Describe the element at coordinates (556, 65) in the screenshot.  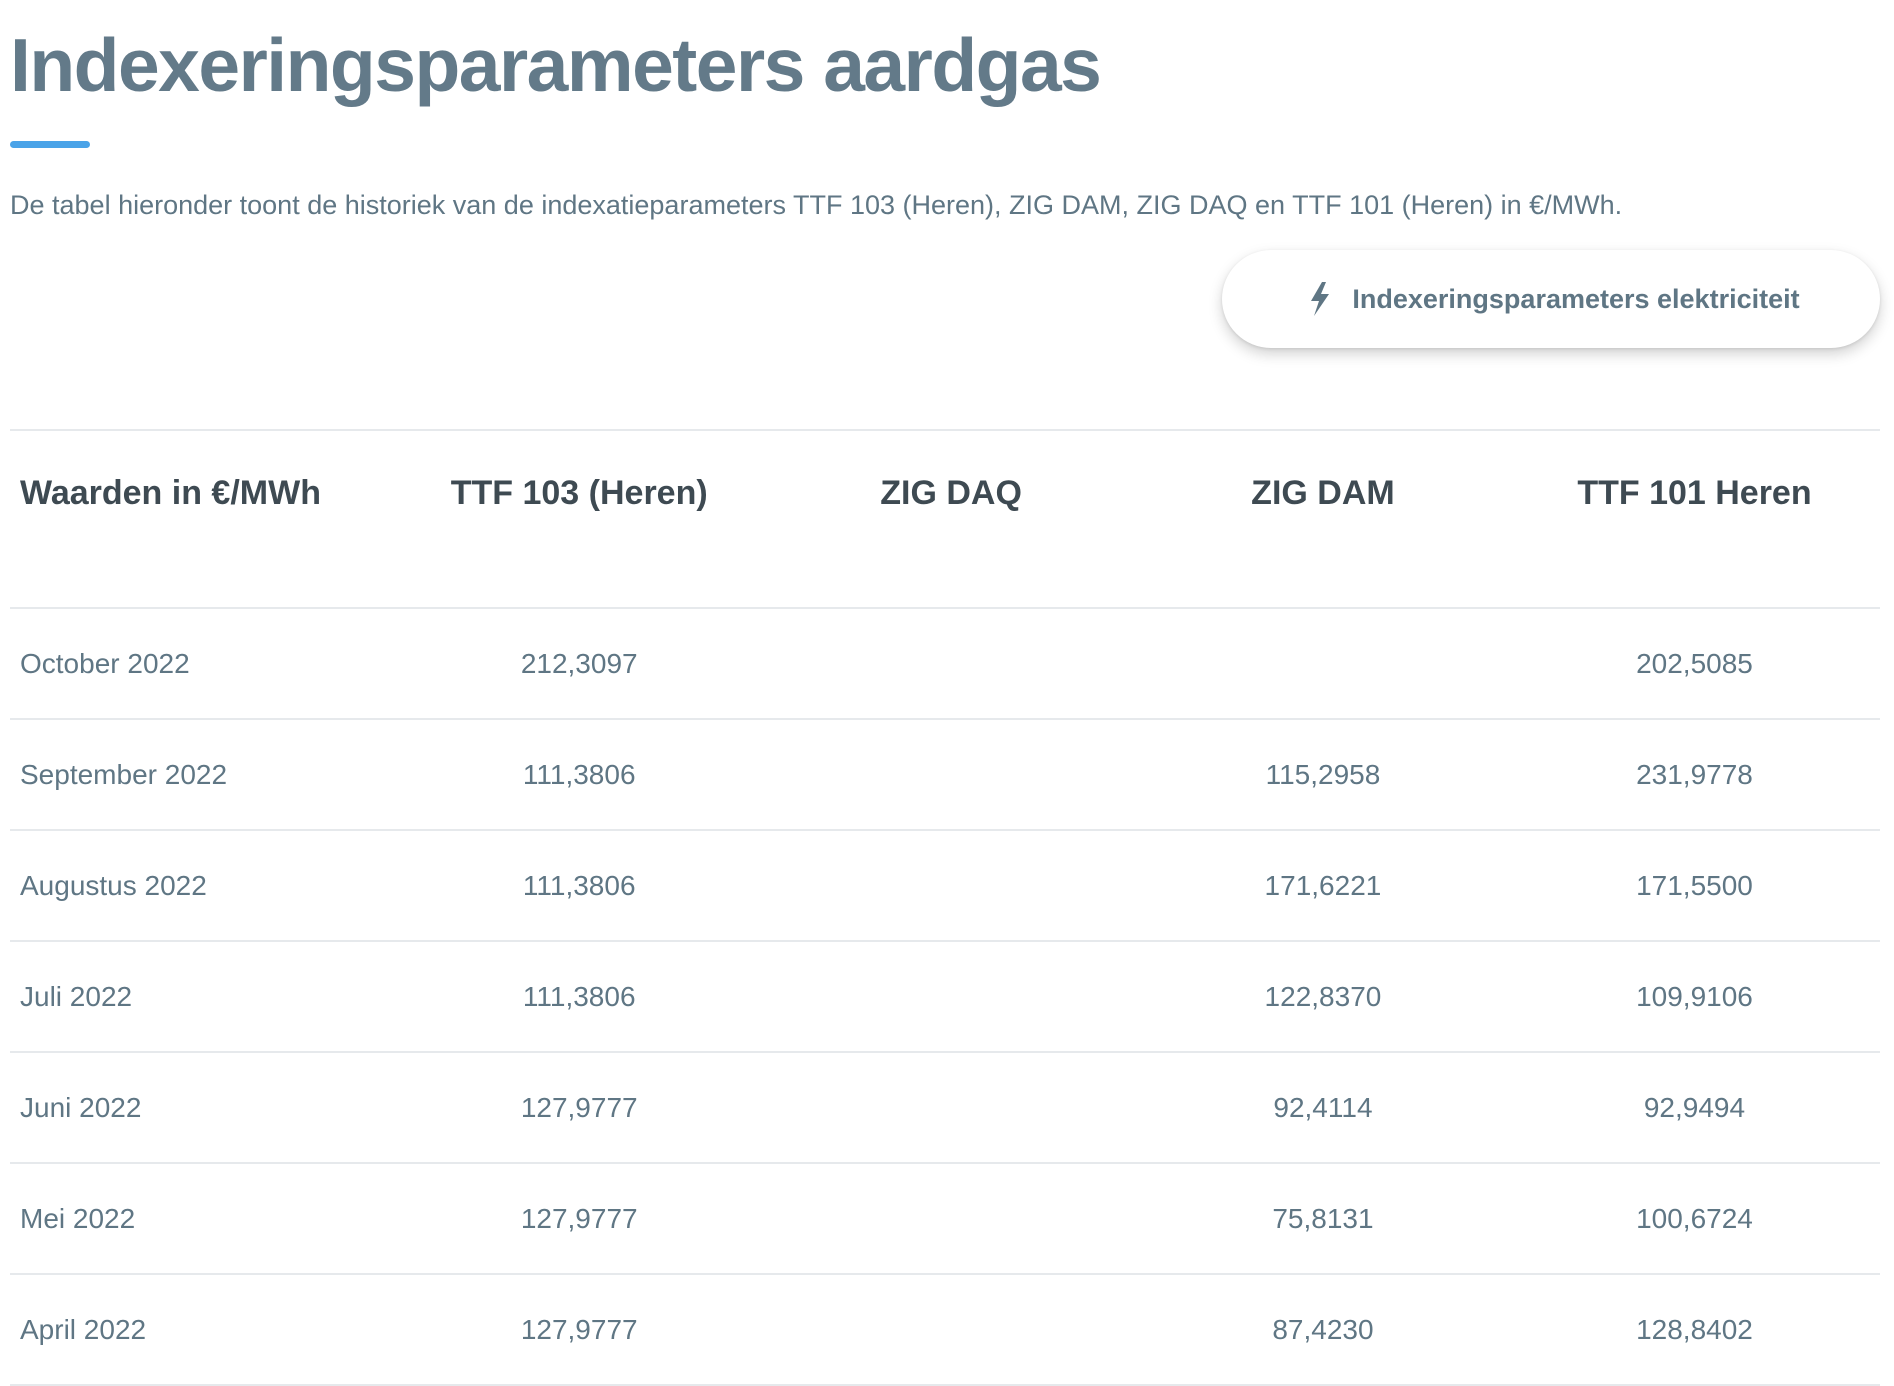
I see `page-title: Indexeringsparameters aardgas` at that location.